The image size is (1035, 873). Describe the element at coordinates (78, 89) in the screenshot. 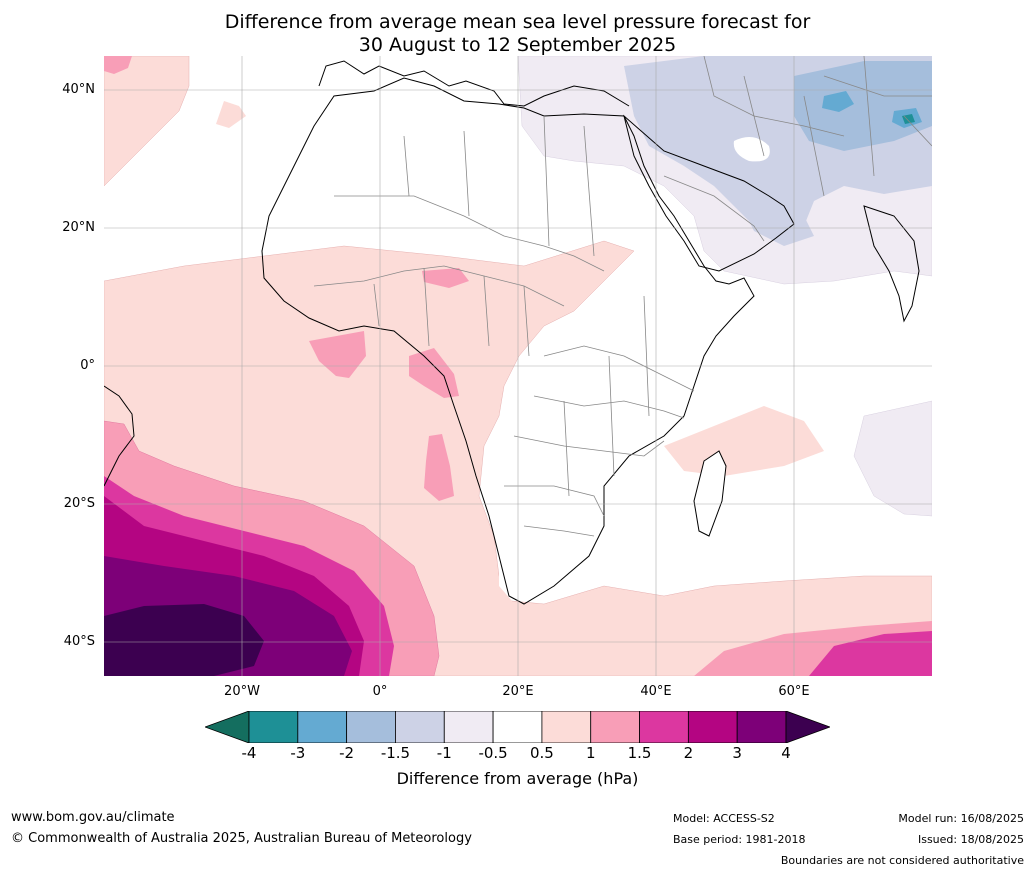

I see `lat-label-40n: 40°N` at that location.